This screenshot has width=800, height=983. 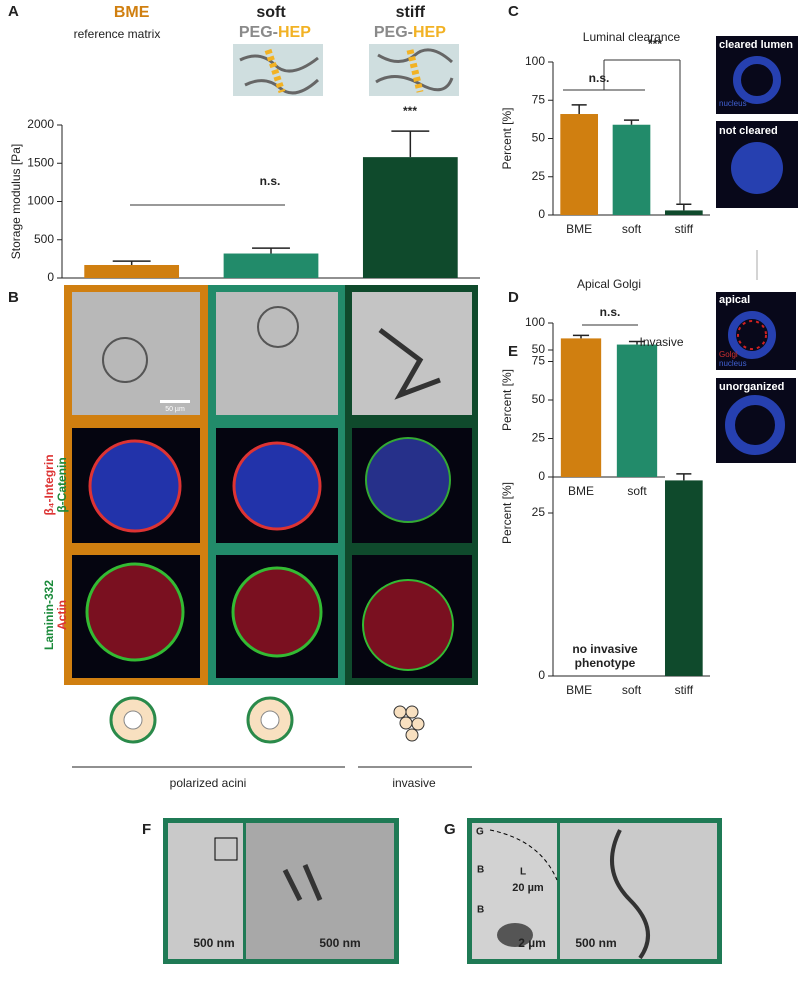 I want to click on y-axis-label: Storage modulus [Pa], so click(x=16, y=201).